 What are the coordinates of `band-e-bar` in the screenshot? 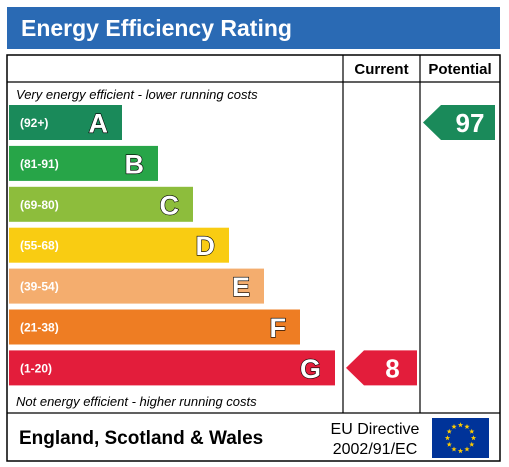 It's located at (136, 286).